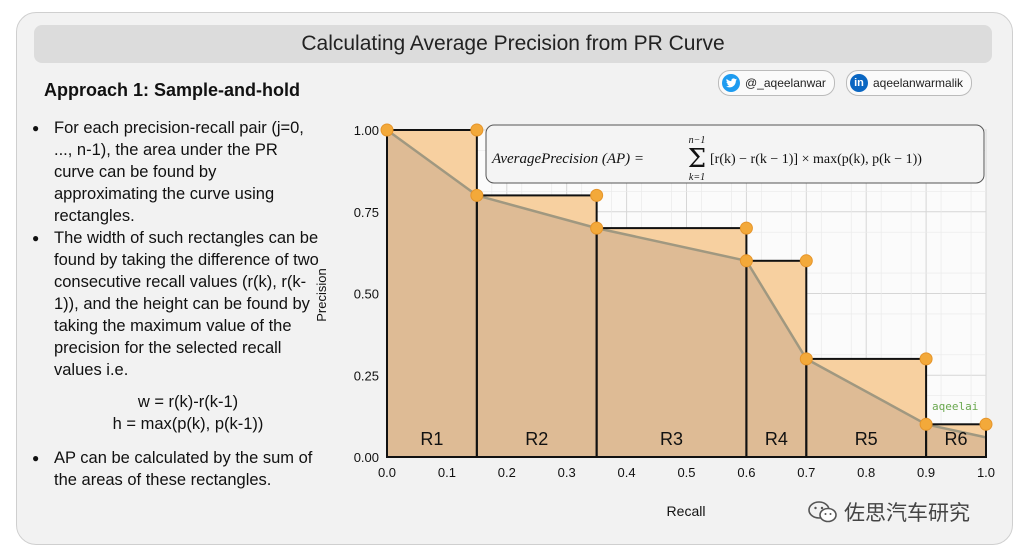 This screenshot has width=1029, height=555. I want to click on twitter-badge: @_aqeelanwar, so click(776, 83).